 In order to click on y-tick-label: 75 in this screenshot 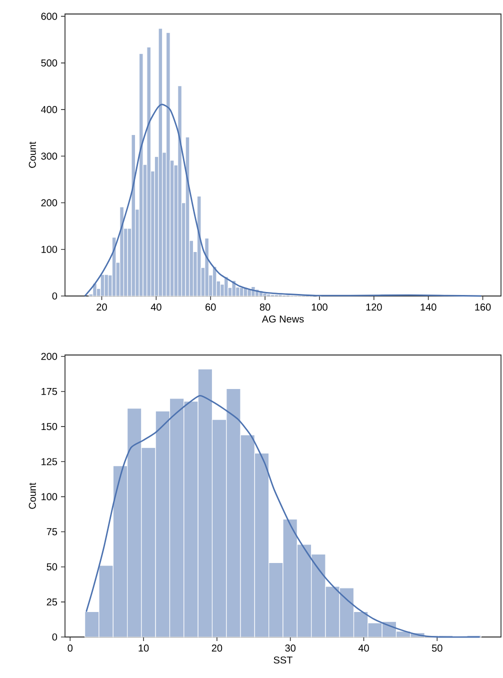, I will do `click(52, 532)`.